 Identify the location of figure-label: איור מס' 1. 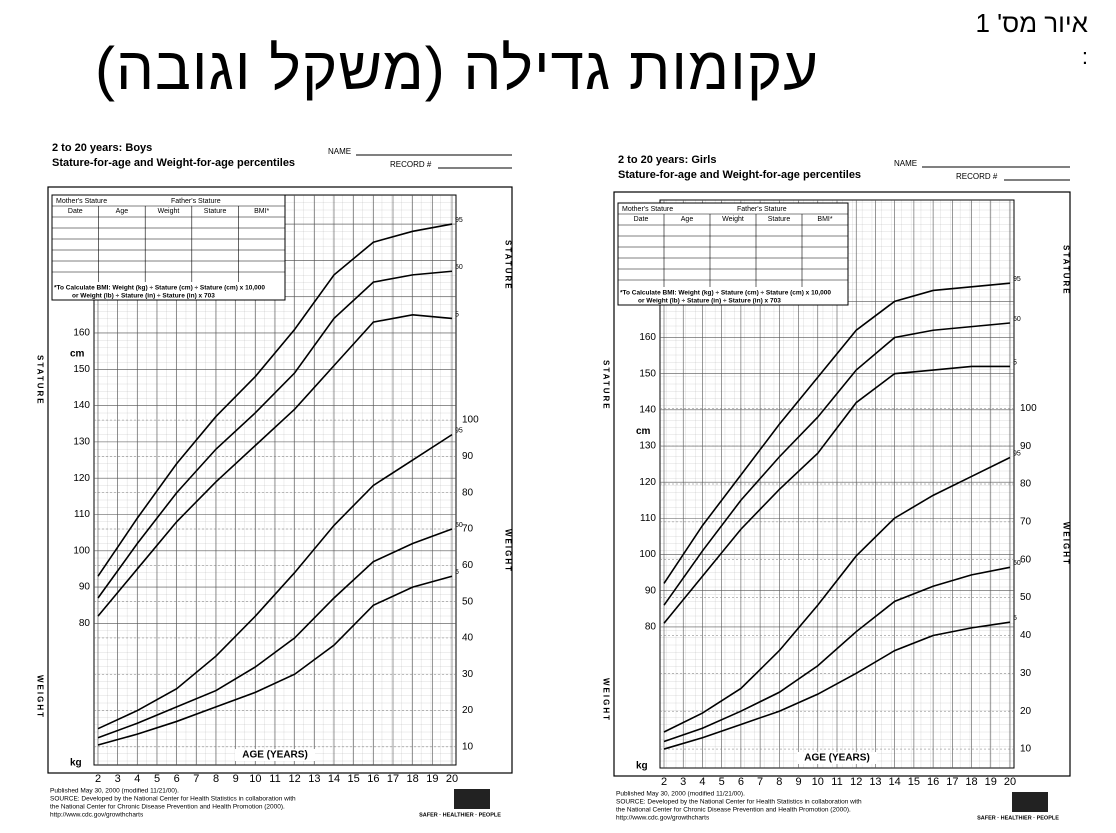
(1031, 23).